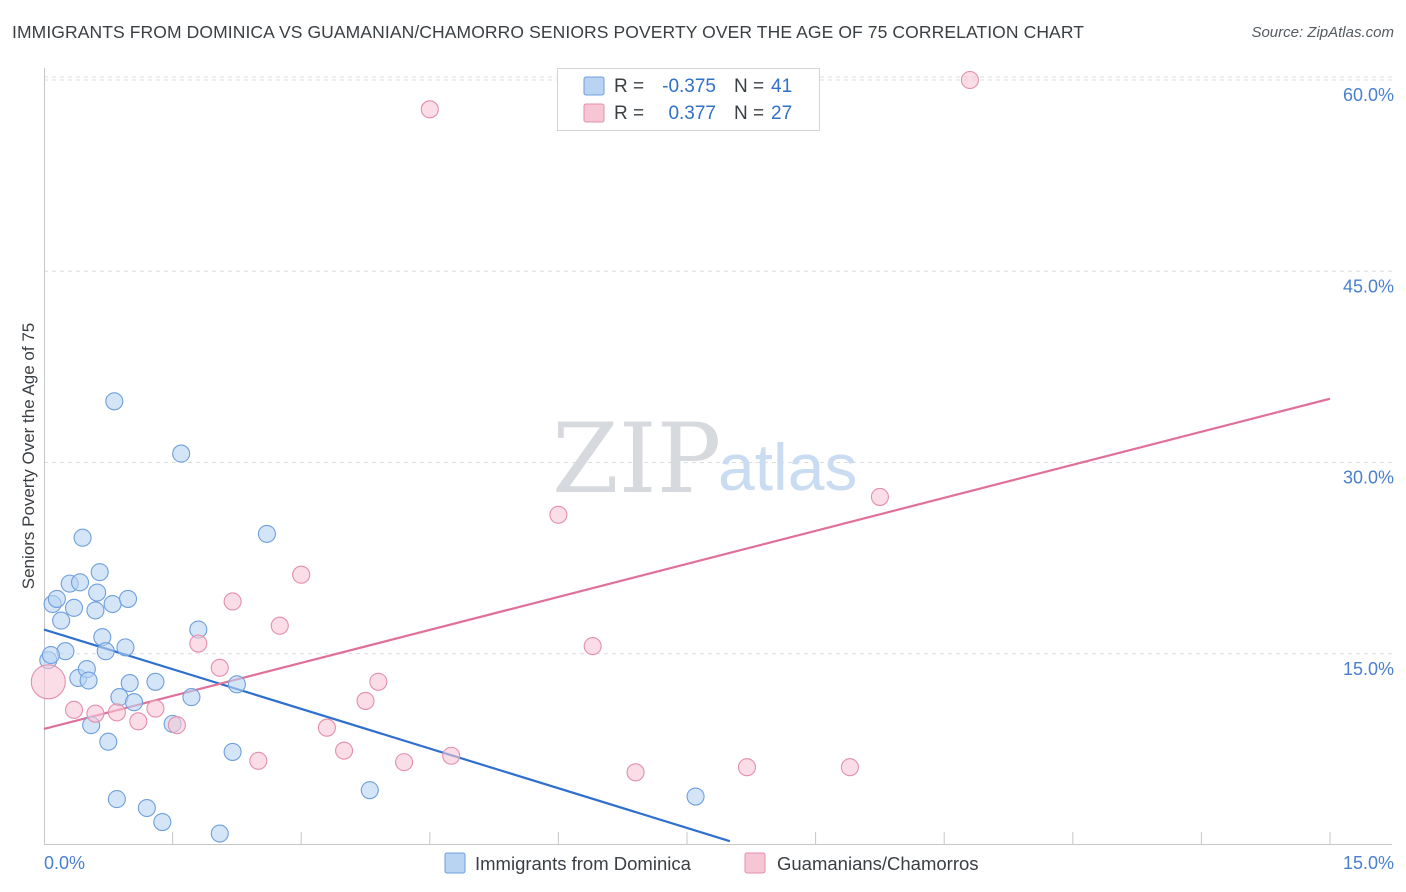 The height and width of the screenshot is (892, 1406). Describe the element at coordinates (28, 456) in the screenshot. I see `y-axis-label: Seniors Poverty Over the Age of 75` at that location.